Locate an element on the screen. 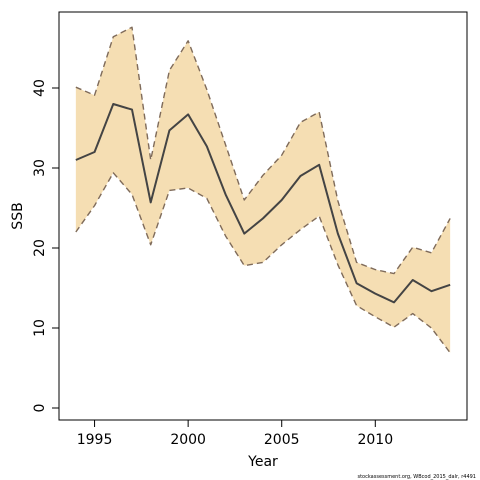  x-tick-label: 2000 is located at coordinates (188, 440).